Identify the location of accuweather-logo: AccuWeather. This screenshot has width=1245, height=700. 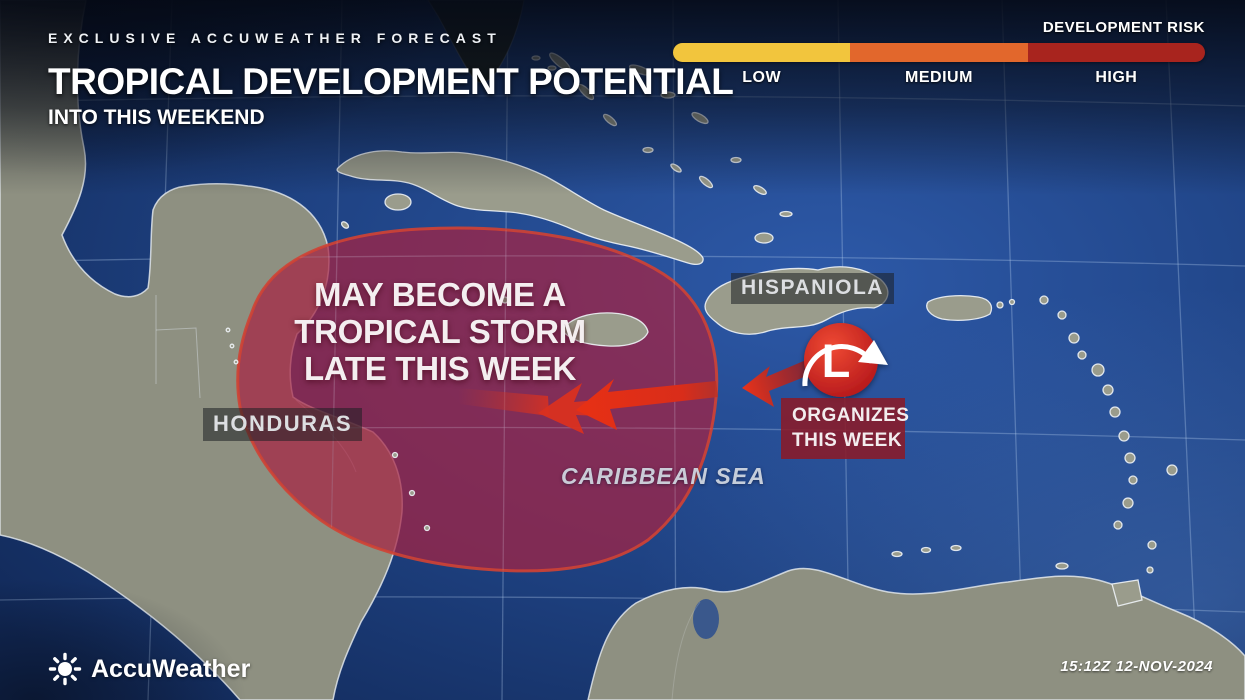
(149, 669).